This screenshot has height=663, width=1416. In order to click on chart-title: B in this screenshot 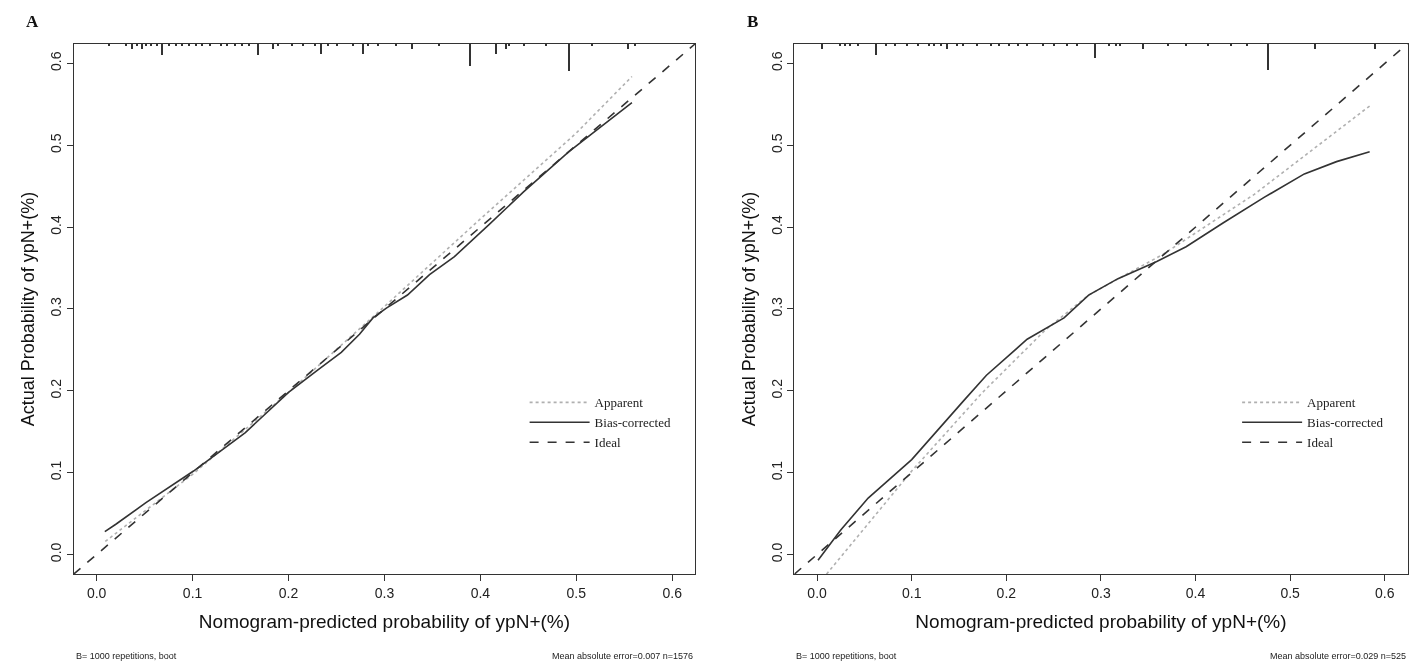, I will do `click(753, 21)`.